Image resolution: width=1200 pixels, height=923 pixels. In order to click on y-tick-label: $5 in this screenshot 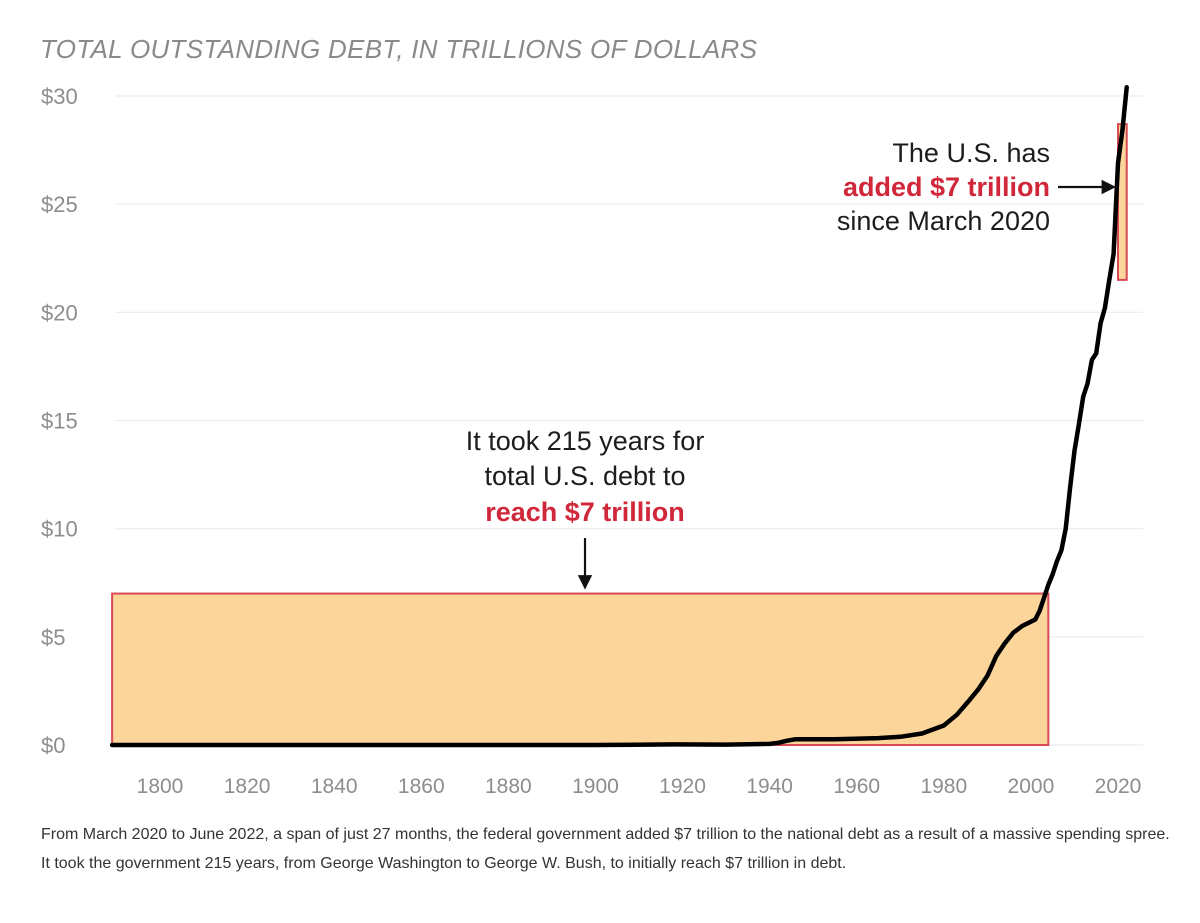, I will do `click(53, 637)`.